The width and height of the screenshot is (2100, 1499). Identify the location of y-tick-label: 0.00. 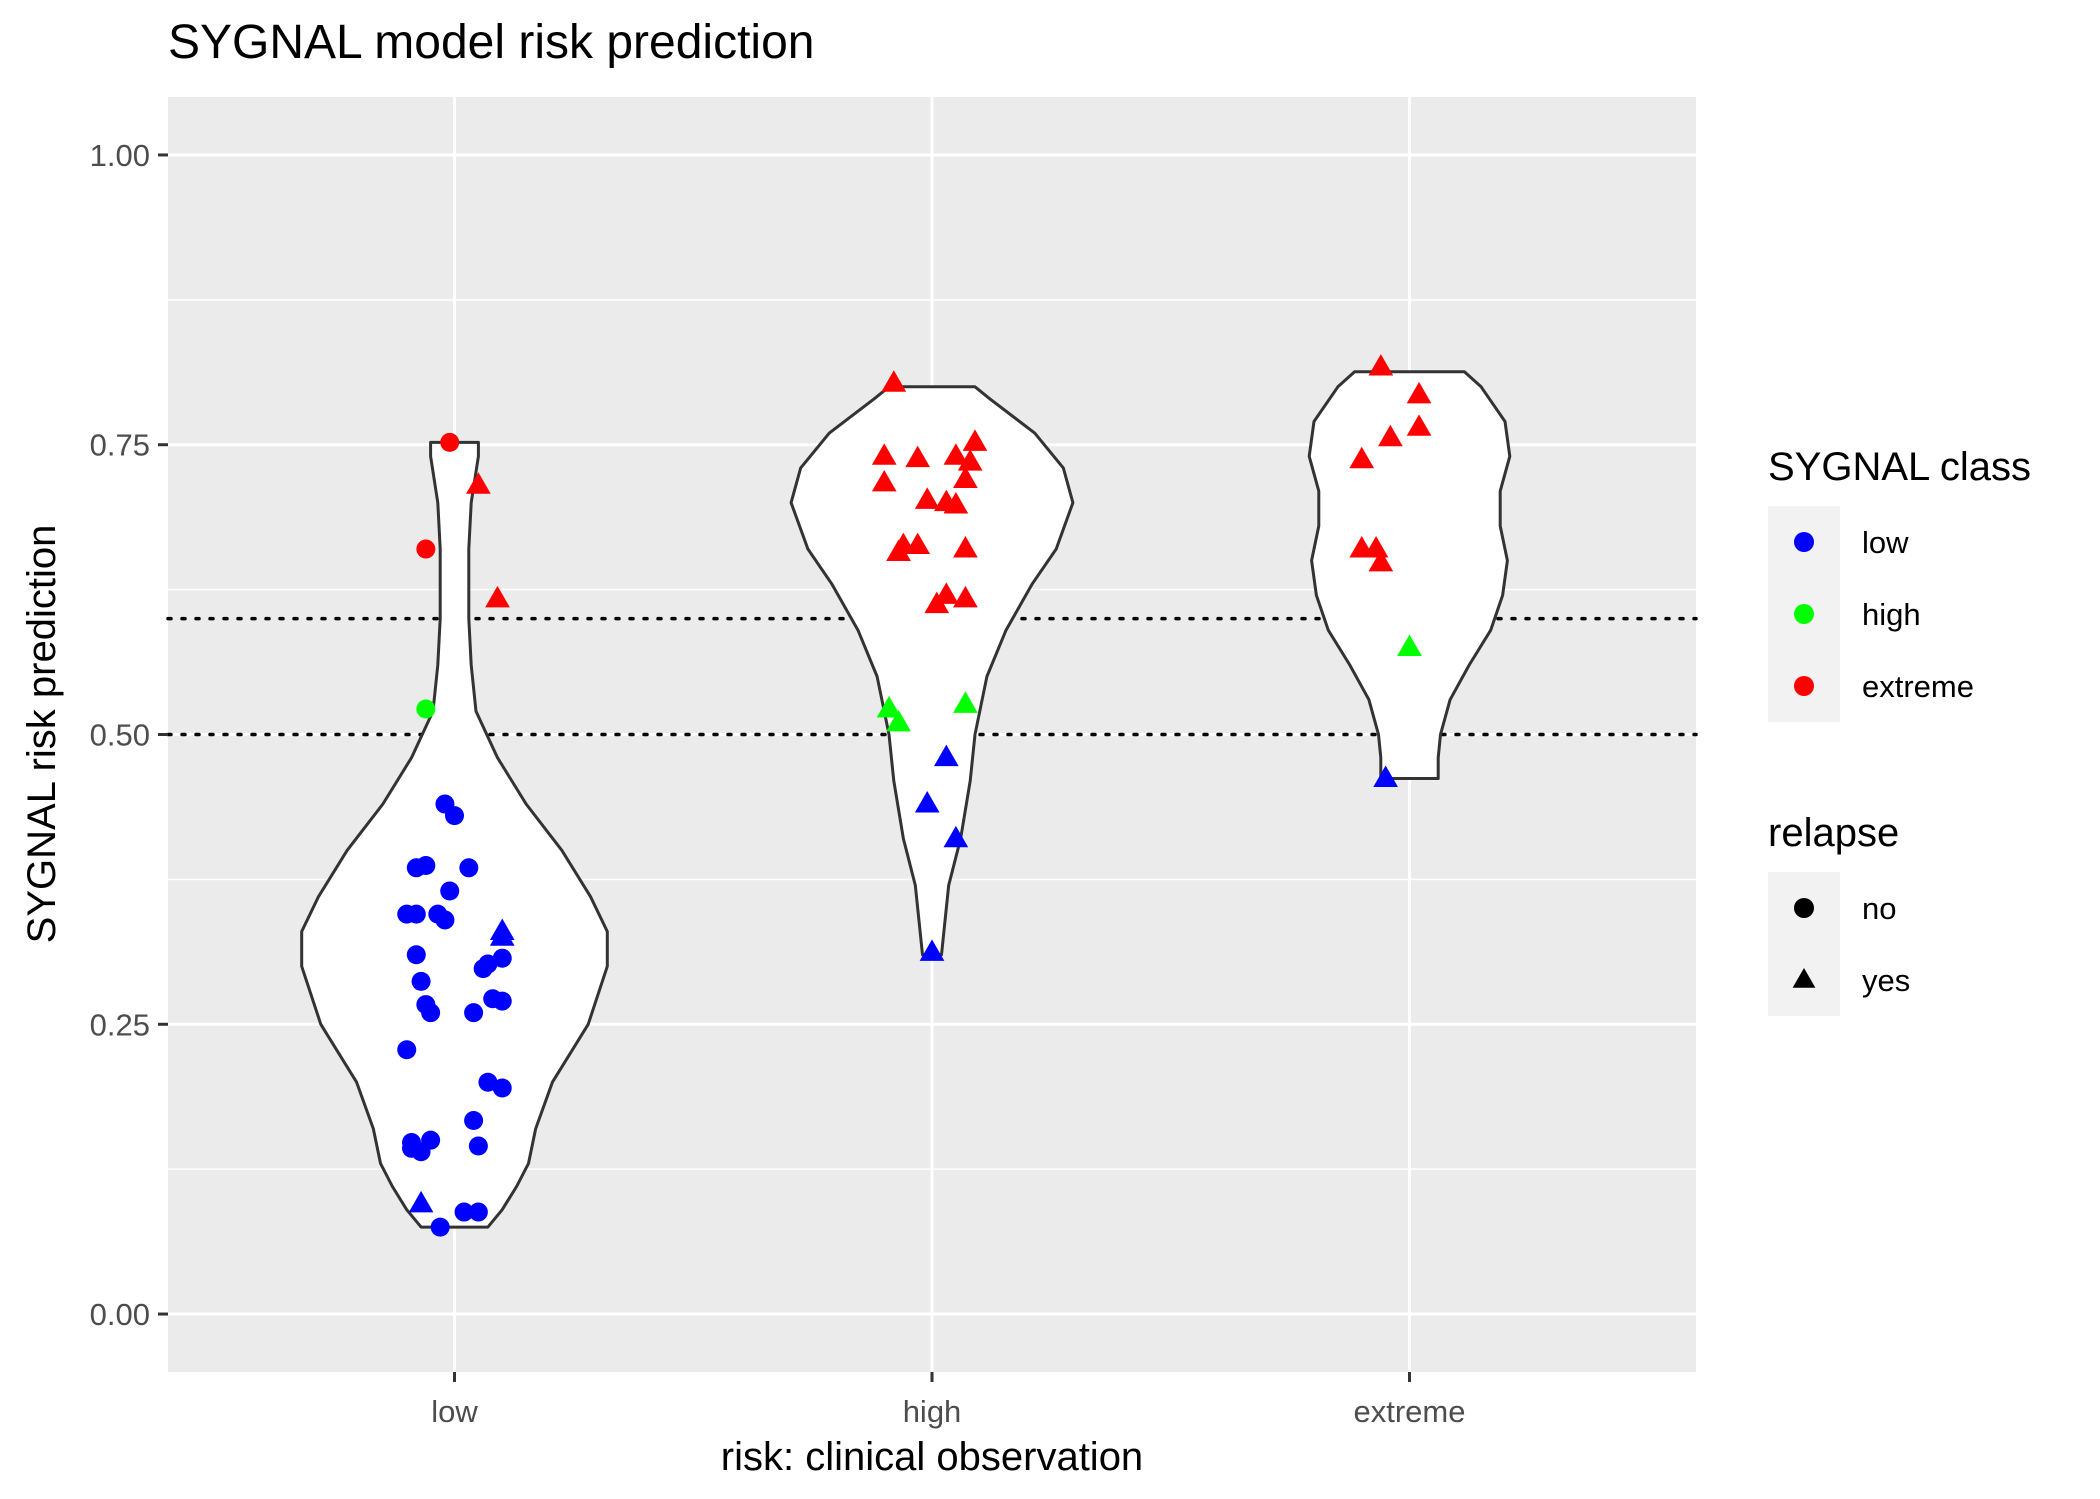
(120, 1314).